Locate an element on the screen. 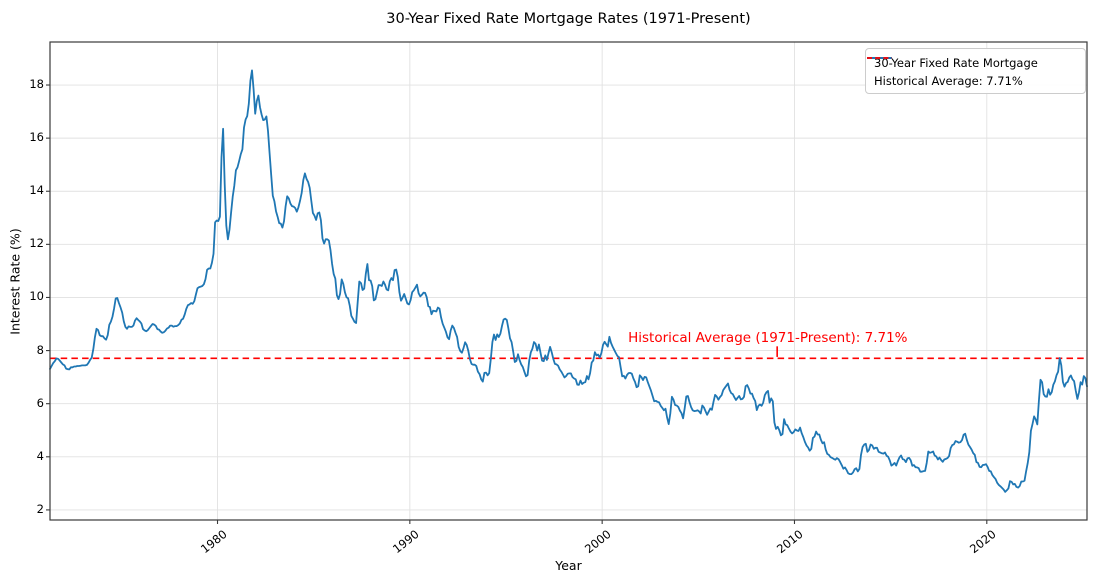  historical-average-annotation: Historical Average (1971-Present): 7.71% is located at coordinates (768, 338).